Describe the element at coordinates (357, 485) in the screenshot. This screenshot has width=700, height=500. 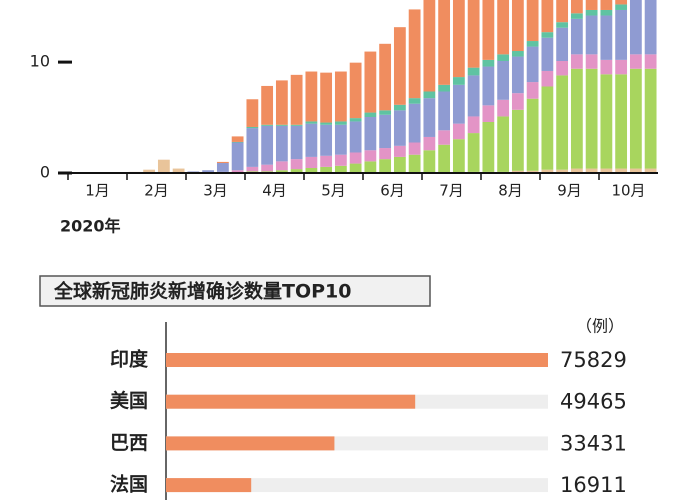
I see `bar-track` at that location.